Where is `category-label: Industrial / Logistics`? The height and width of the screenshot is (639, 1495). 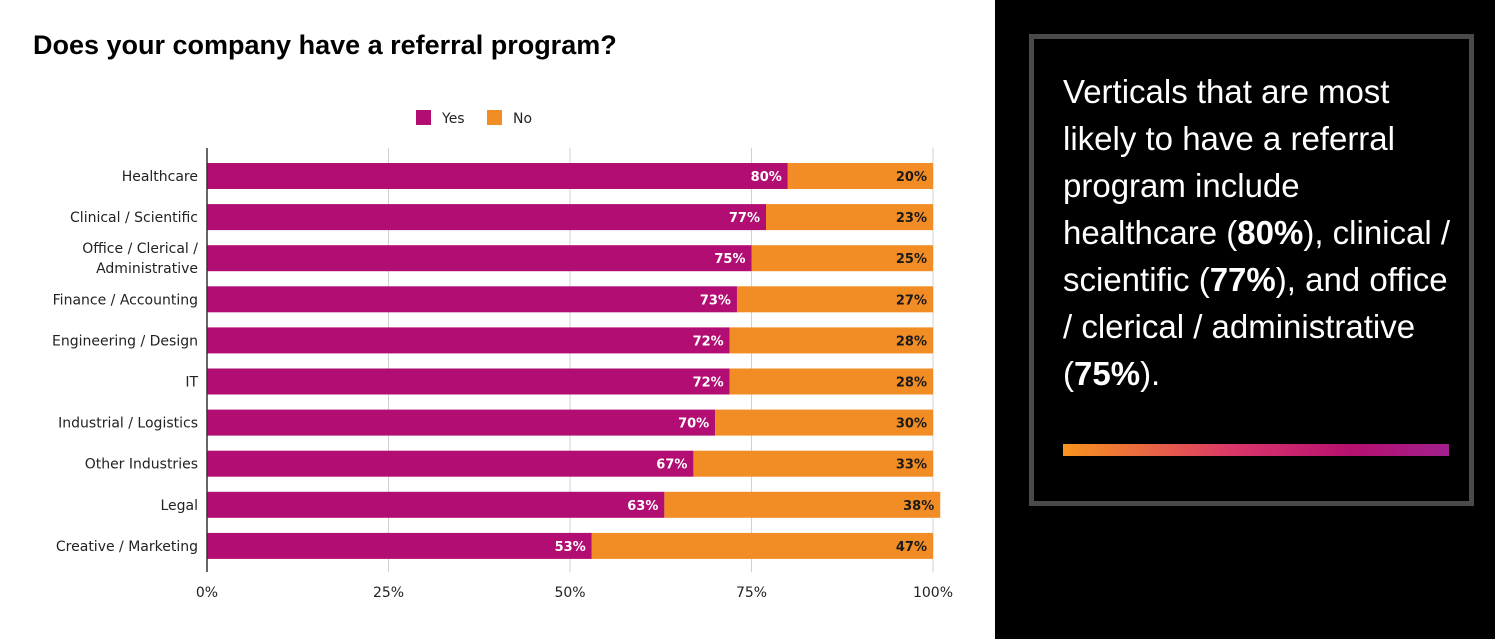 category-label: Industrial / Logistics is located at coordinates (128, 424).